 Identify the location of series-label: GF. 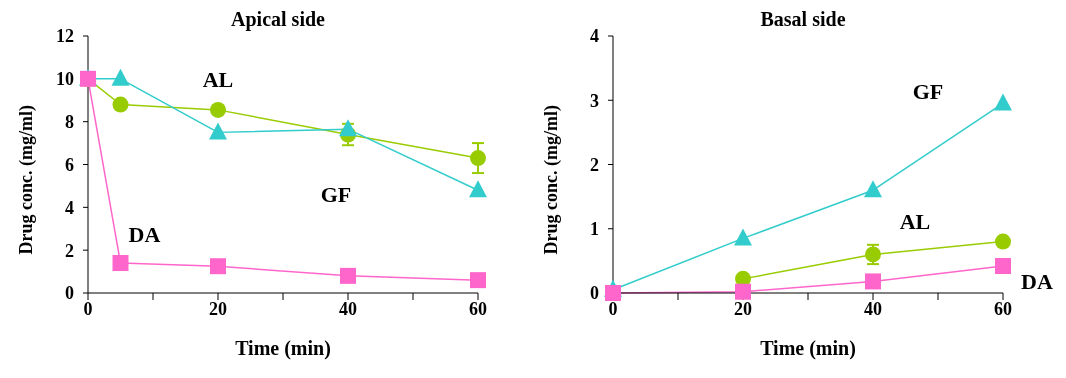
(928, 91).